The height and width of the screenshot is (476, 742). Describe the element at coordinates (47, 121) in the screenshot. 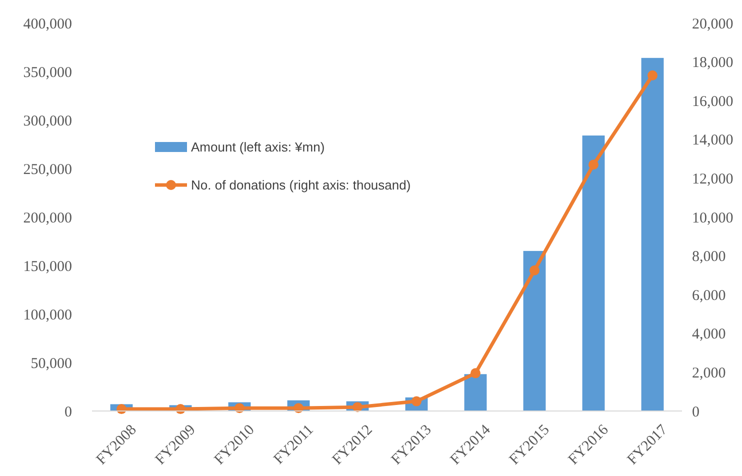

I see `y-tick-label: 300,000` at that location.